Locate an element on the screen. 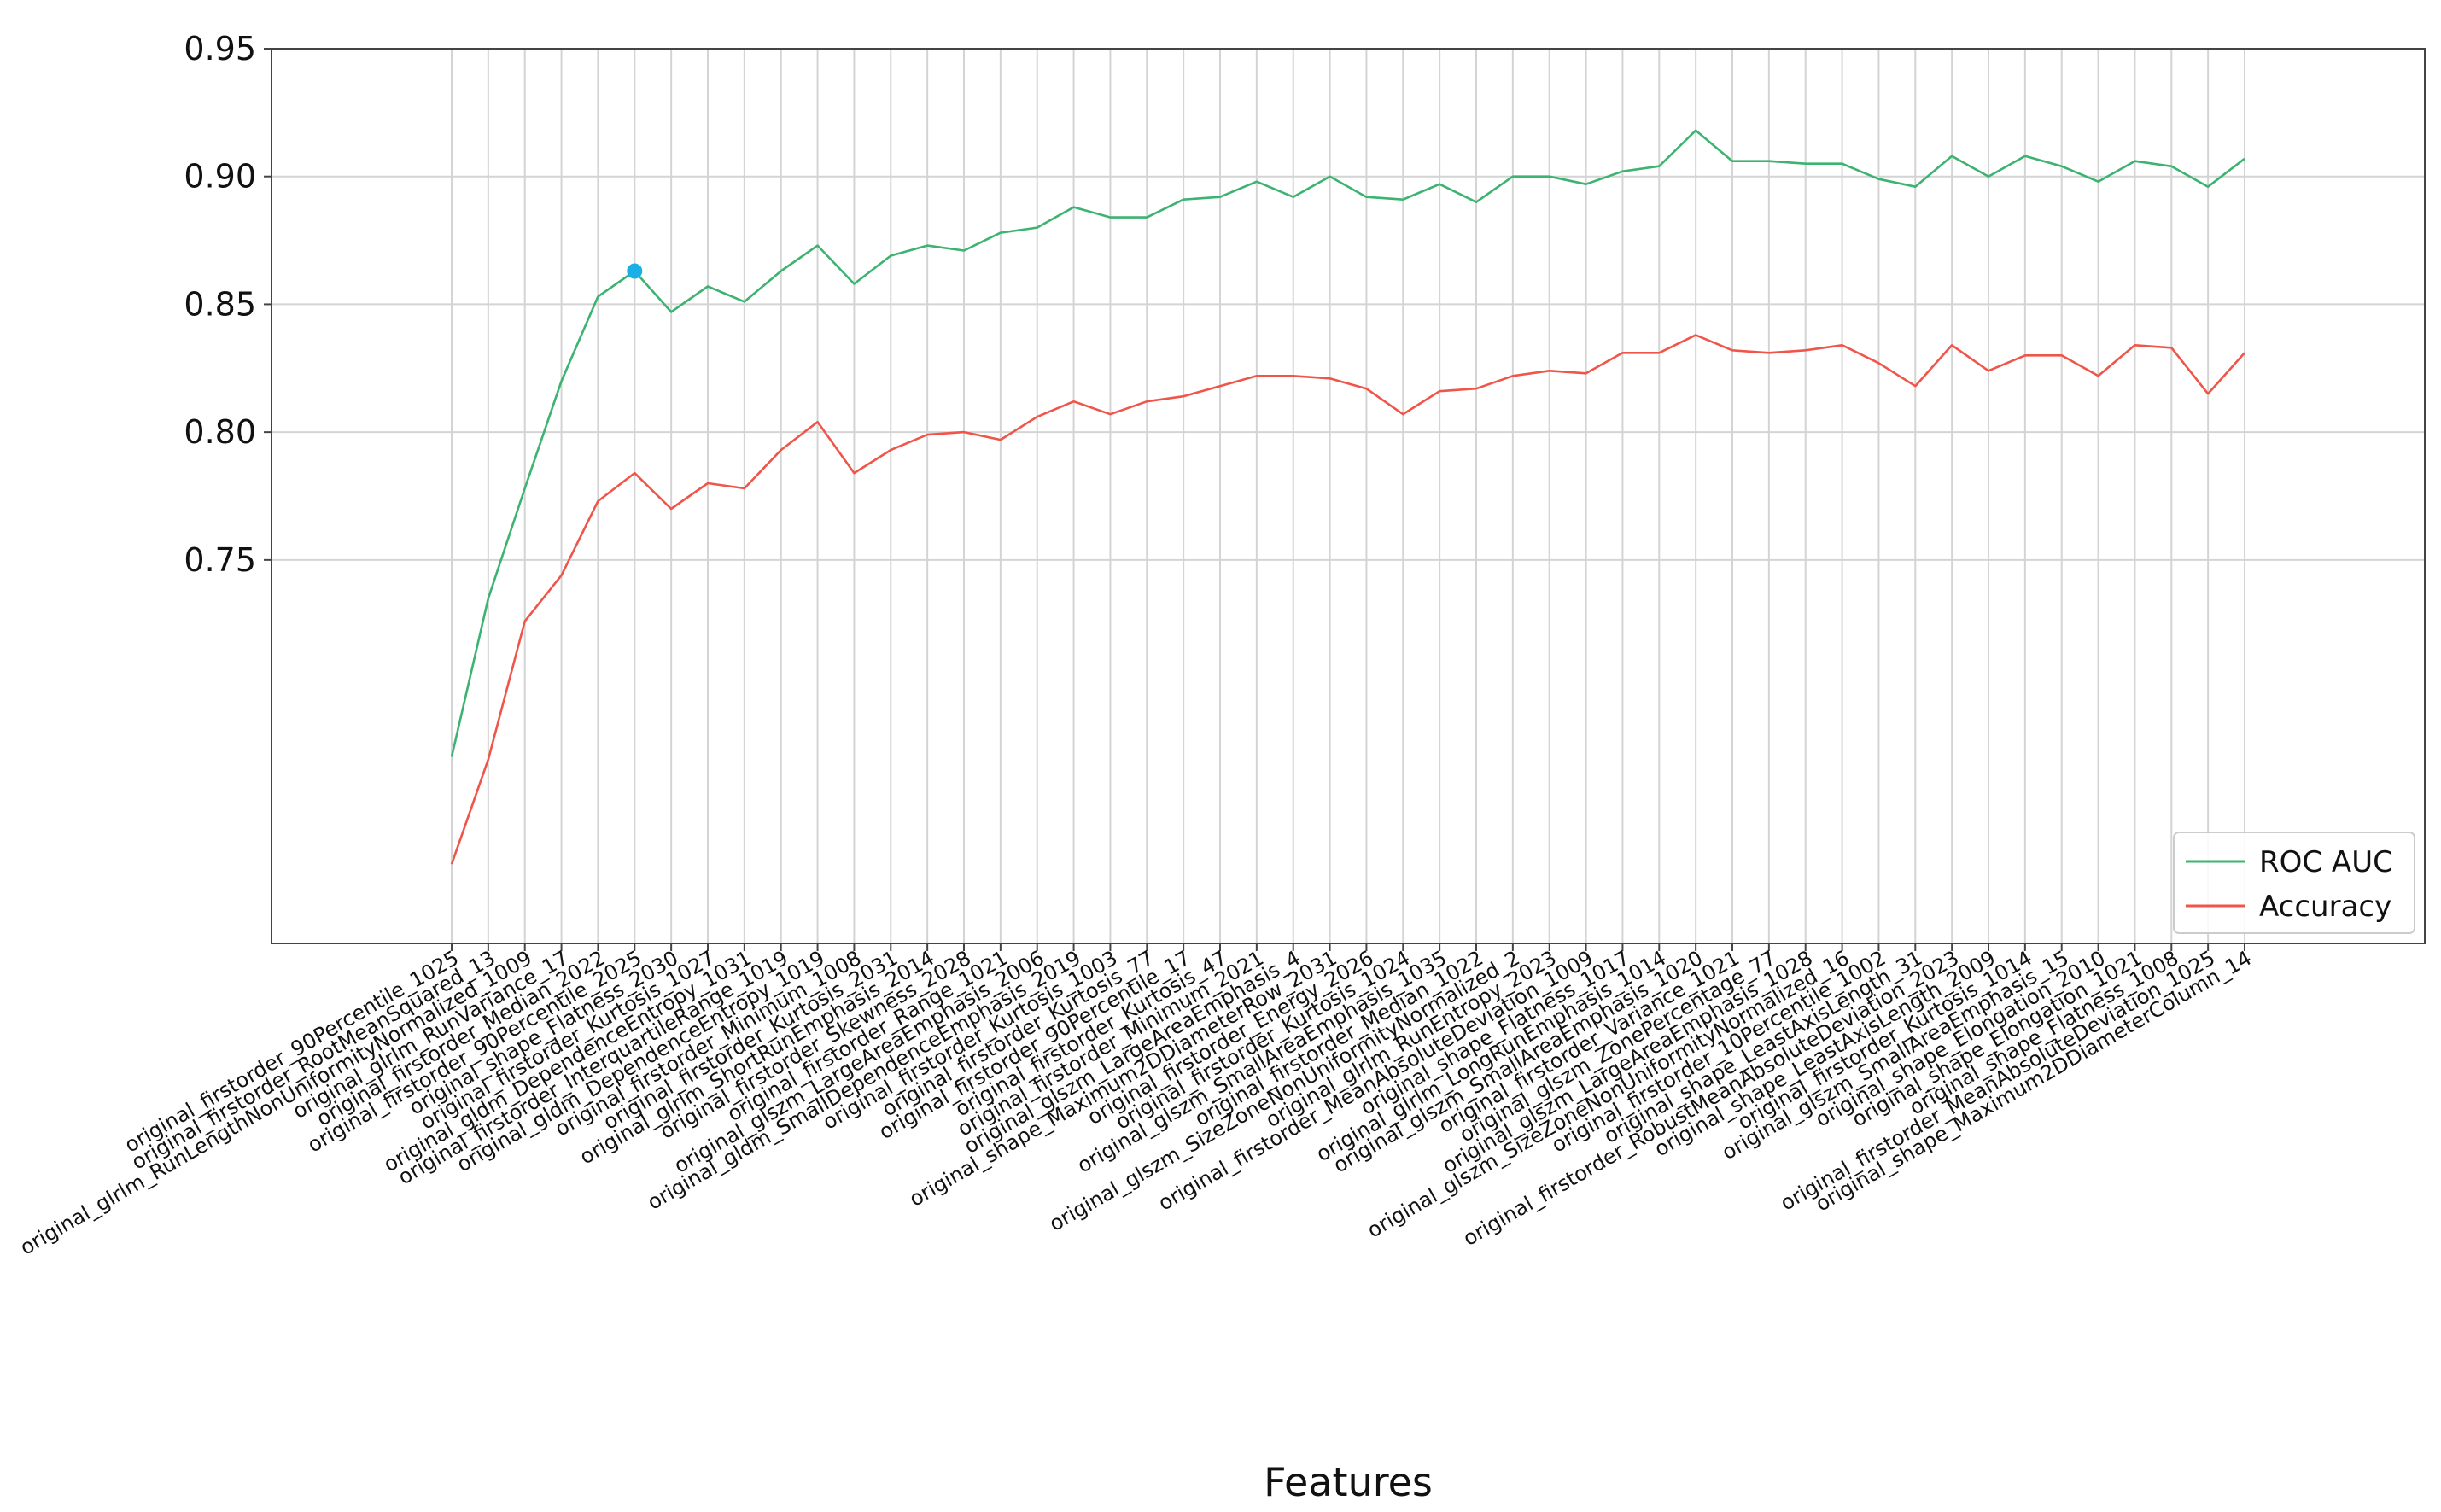  y-tick-label: 0.85 is located at coordinates (220, 304).